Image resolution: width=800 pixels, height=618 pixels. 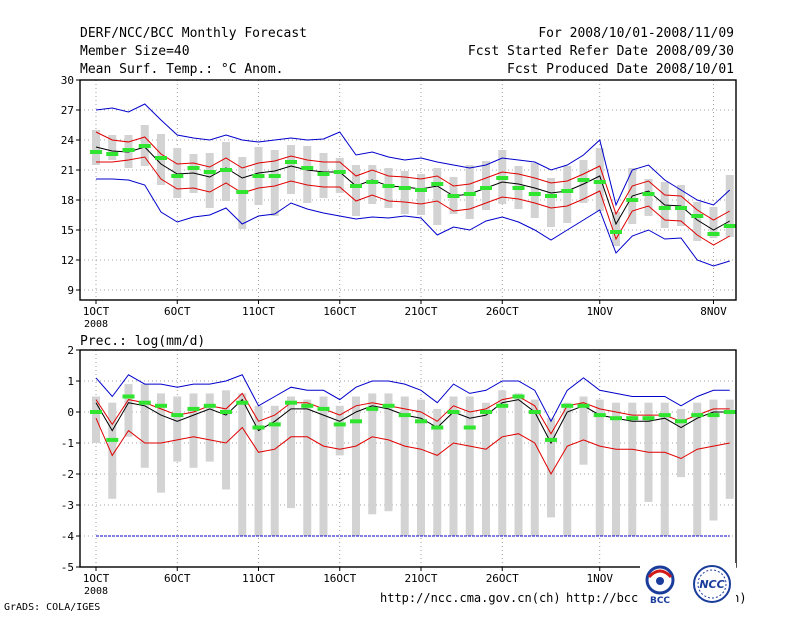 What do you see at coordinates (600, 51) in the screenshot?
I see `start-date: Fcst Started Refer Date 2008/09/30` at bounding box center [600, 51].